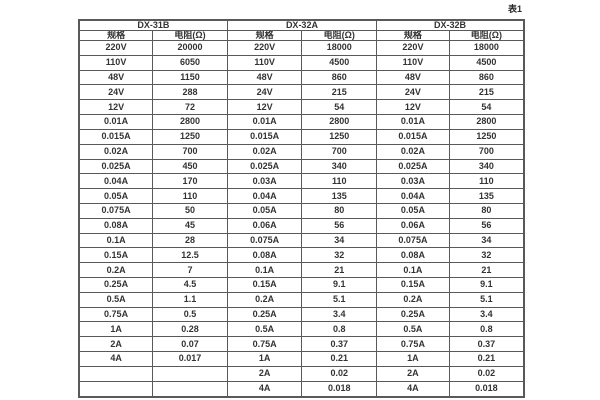 The height and width of the screenshot is (400, 600). I want to click on table-cell: 80, so click(339, 210).